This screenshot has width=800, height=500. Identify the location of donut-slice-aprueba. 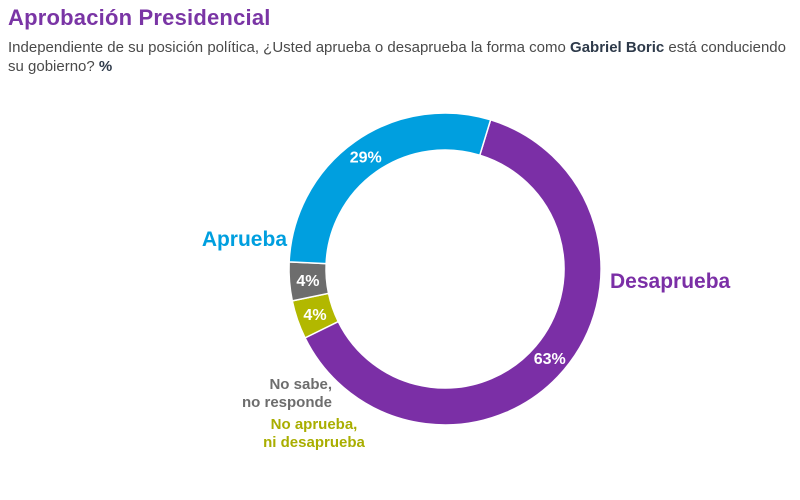
(390, 188).